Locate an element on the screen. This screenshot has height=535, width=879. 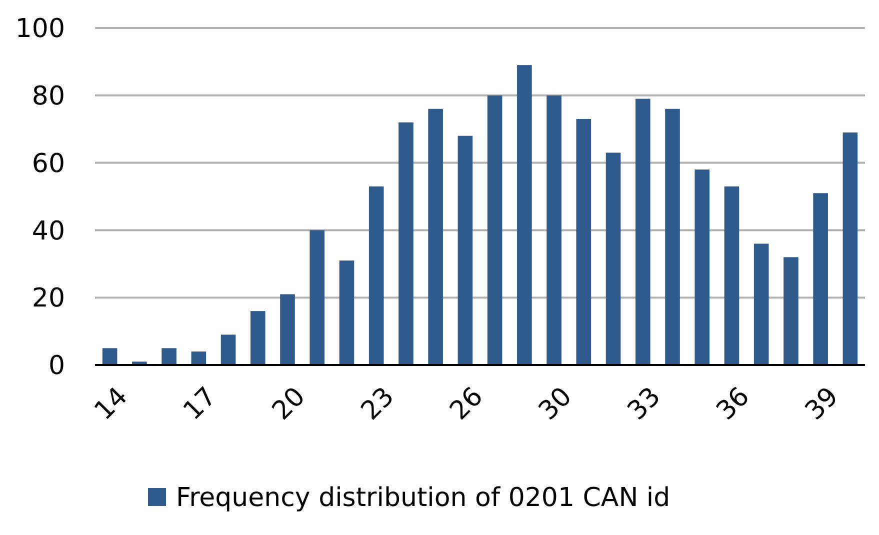
x-tick-label: 14 is located at coordinates (111, 404).